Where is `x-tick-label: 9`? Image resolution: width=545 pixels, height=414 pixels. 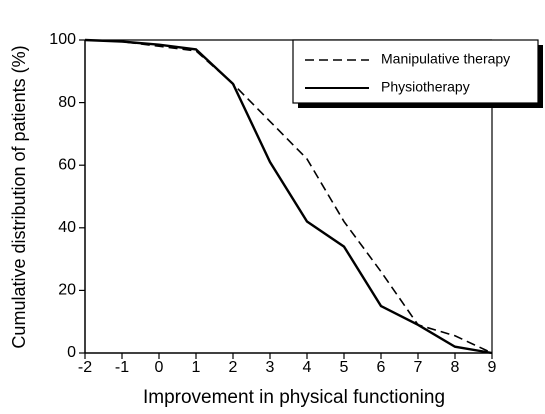
x-tick-label: 9 is located at coordinates (492, 367).